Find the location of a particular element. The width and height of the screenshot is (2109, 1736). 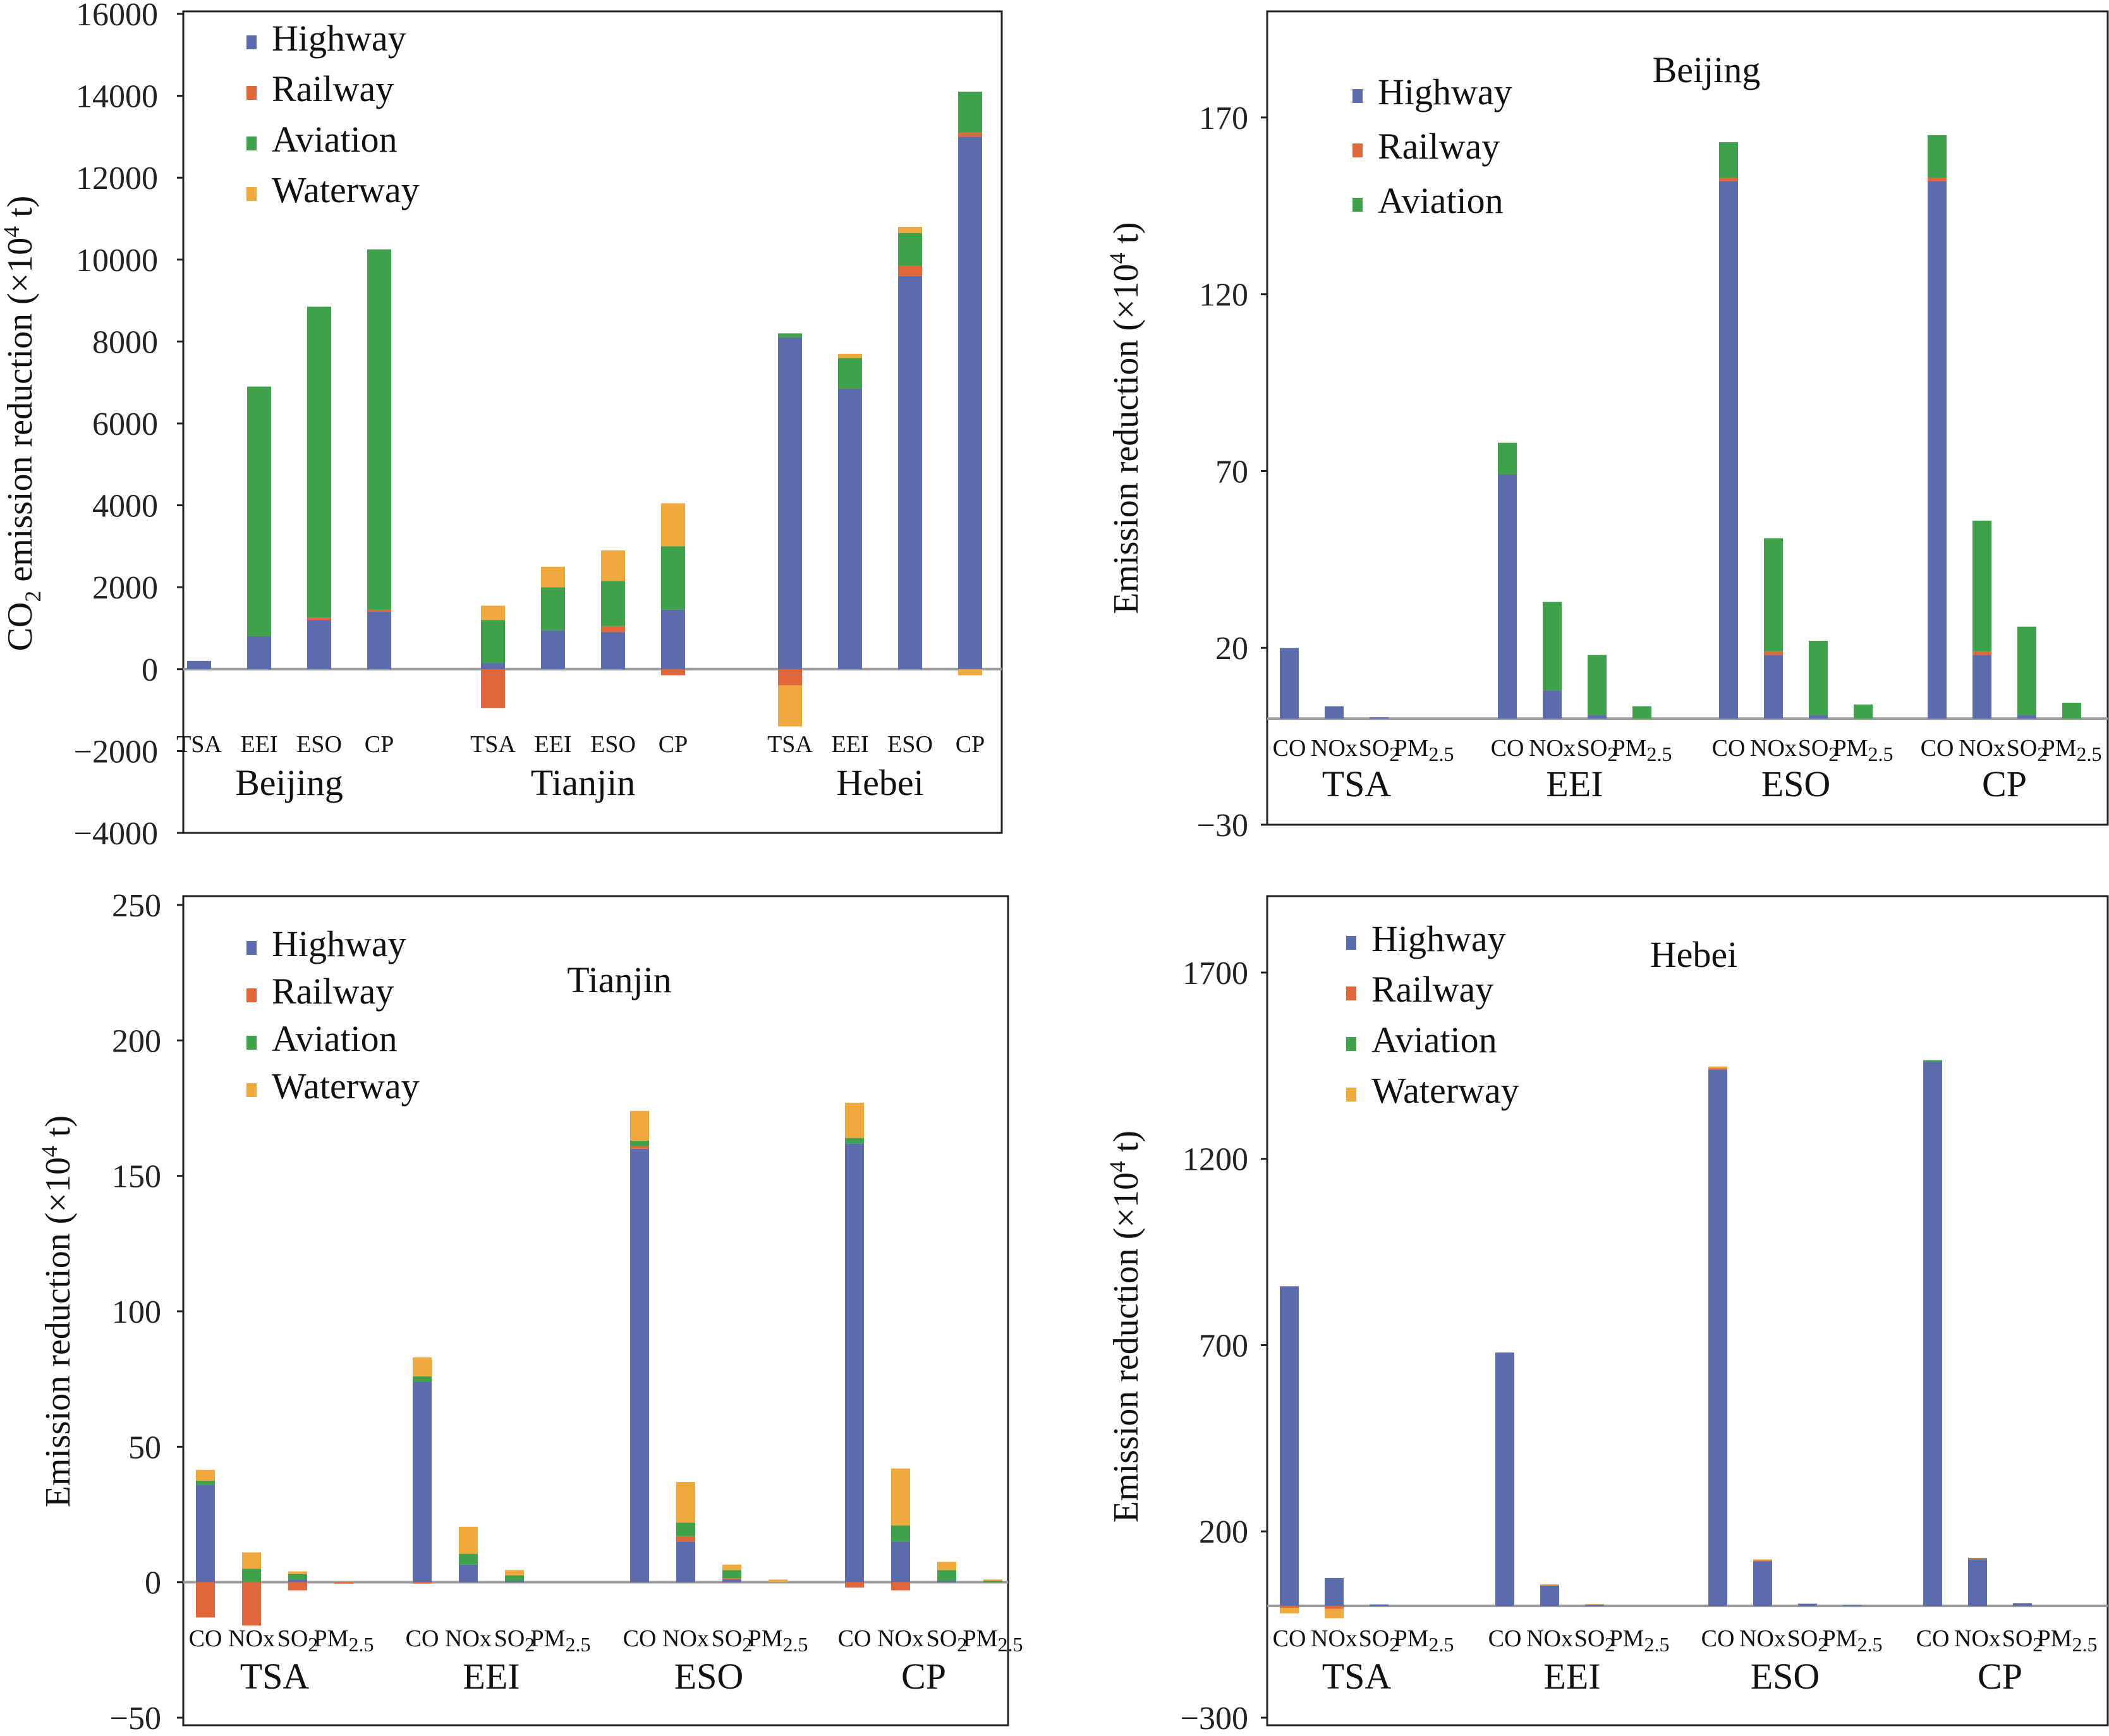

group-label: Beijing is located at coordinates (289, 783).